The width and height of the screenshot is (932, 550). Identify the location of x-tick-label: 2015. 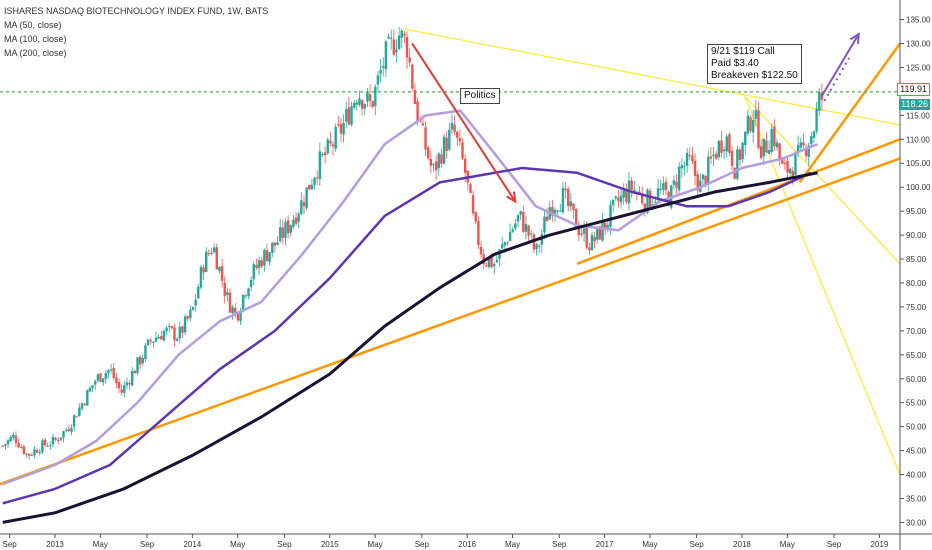
(330, 544).